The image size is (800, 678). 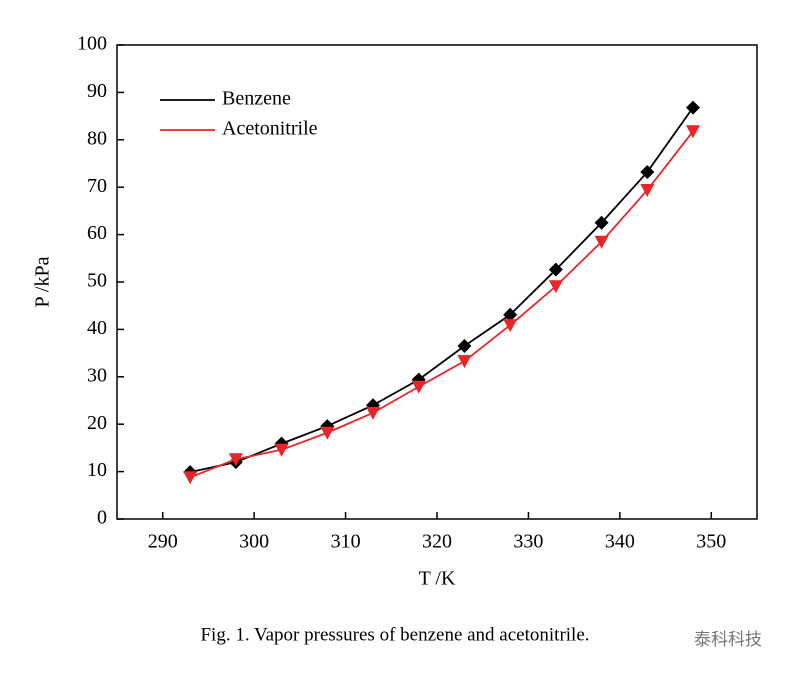 What do you see at coordinates (270, 129) in the screenshot?
I see `legend-label: Acetonitrile` at bounding box center [270, 129].